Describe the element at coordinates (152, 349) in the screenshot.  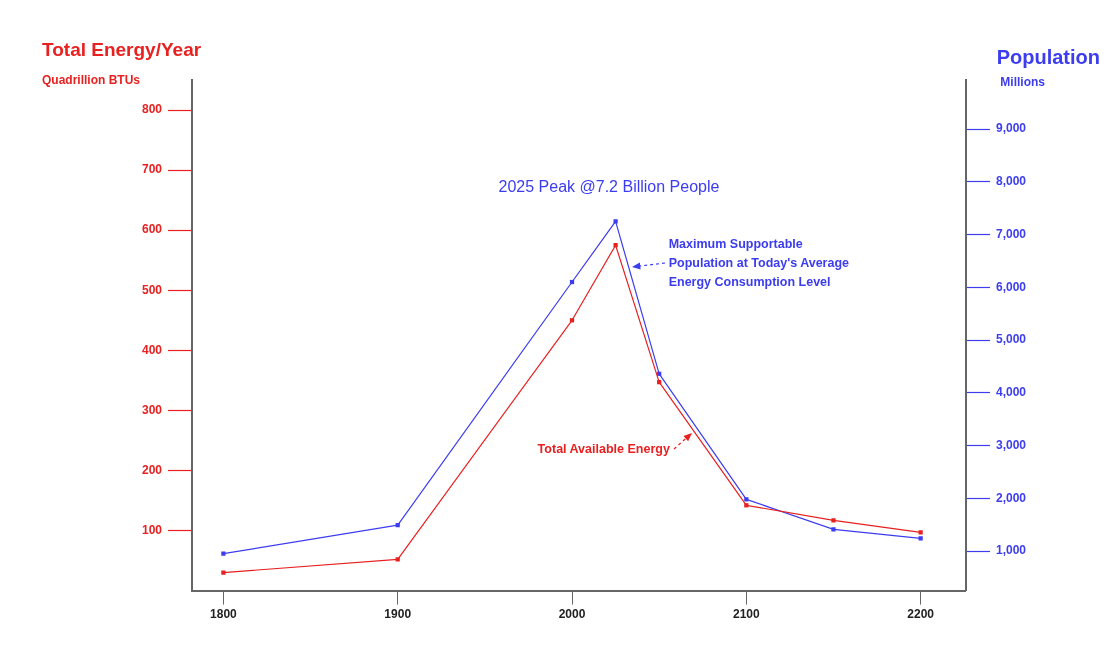
I see `y-tick-label: 400` at that location.